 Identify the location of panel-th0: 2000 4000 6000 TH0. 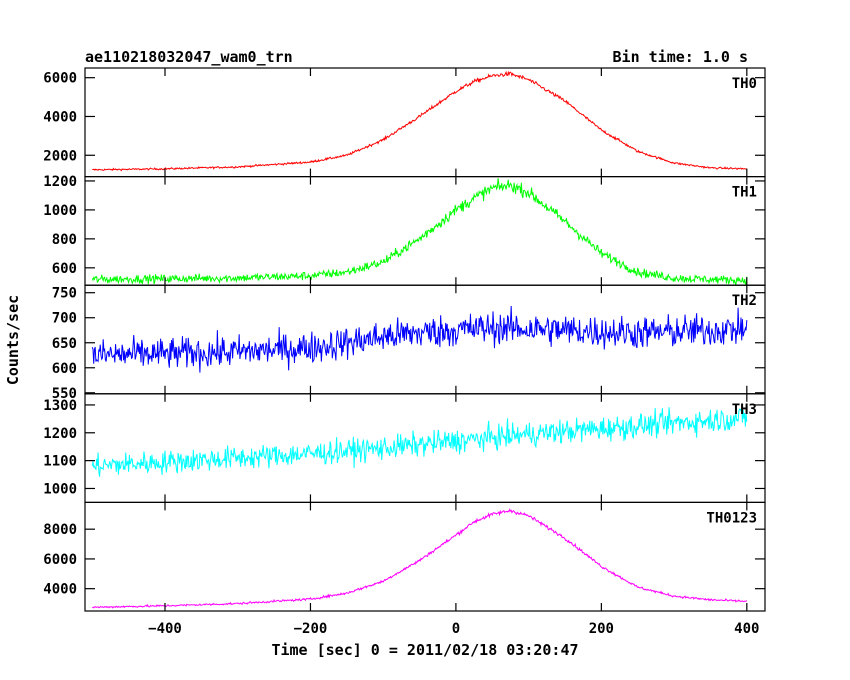
(404, 122).